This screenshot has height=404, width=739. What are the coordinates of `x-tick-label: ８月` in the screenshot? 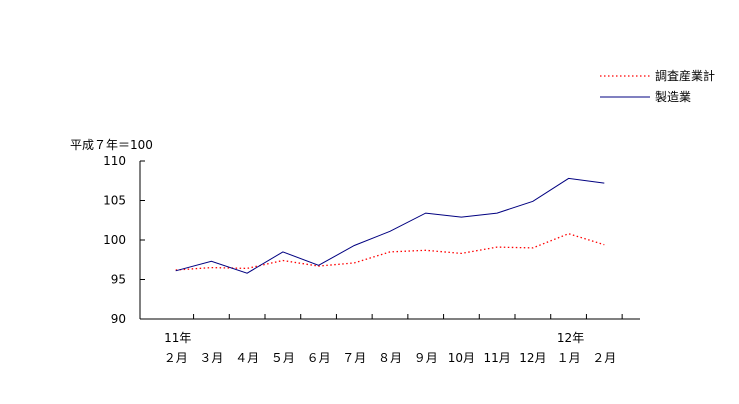 It's located at (390, 358).